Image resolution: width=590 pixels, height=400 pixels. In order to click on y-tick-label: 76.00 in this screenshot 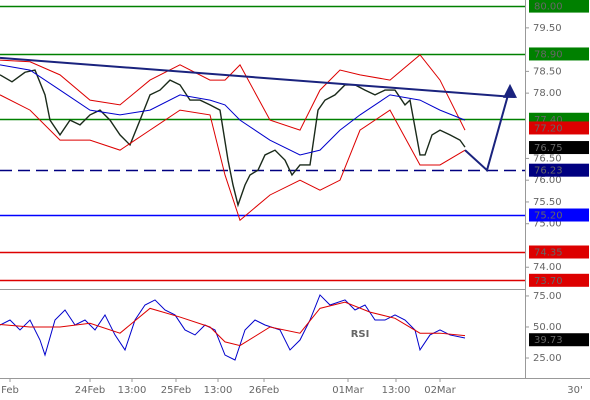, I will do `click(547, 180)`.